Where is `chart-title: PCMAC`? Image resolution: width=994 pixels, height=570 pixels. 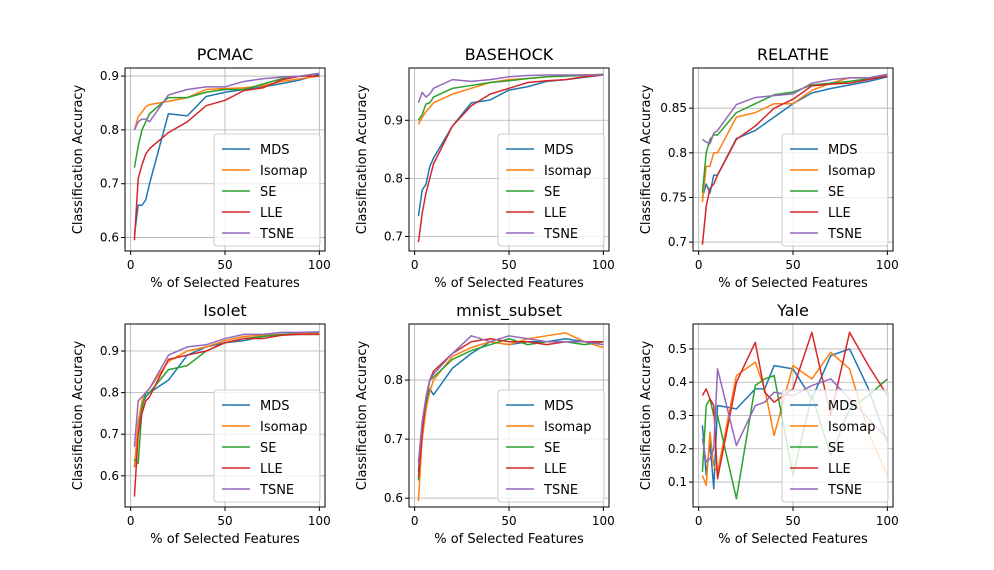 chart-title: PCMAC is located at coordinates (225, 54).